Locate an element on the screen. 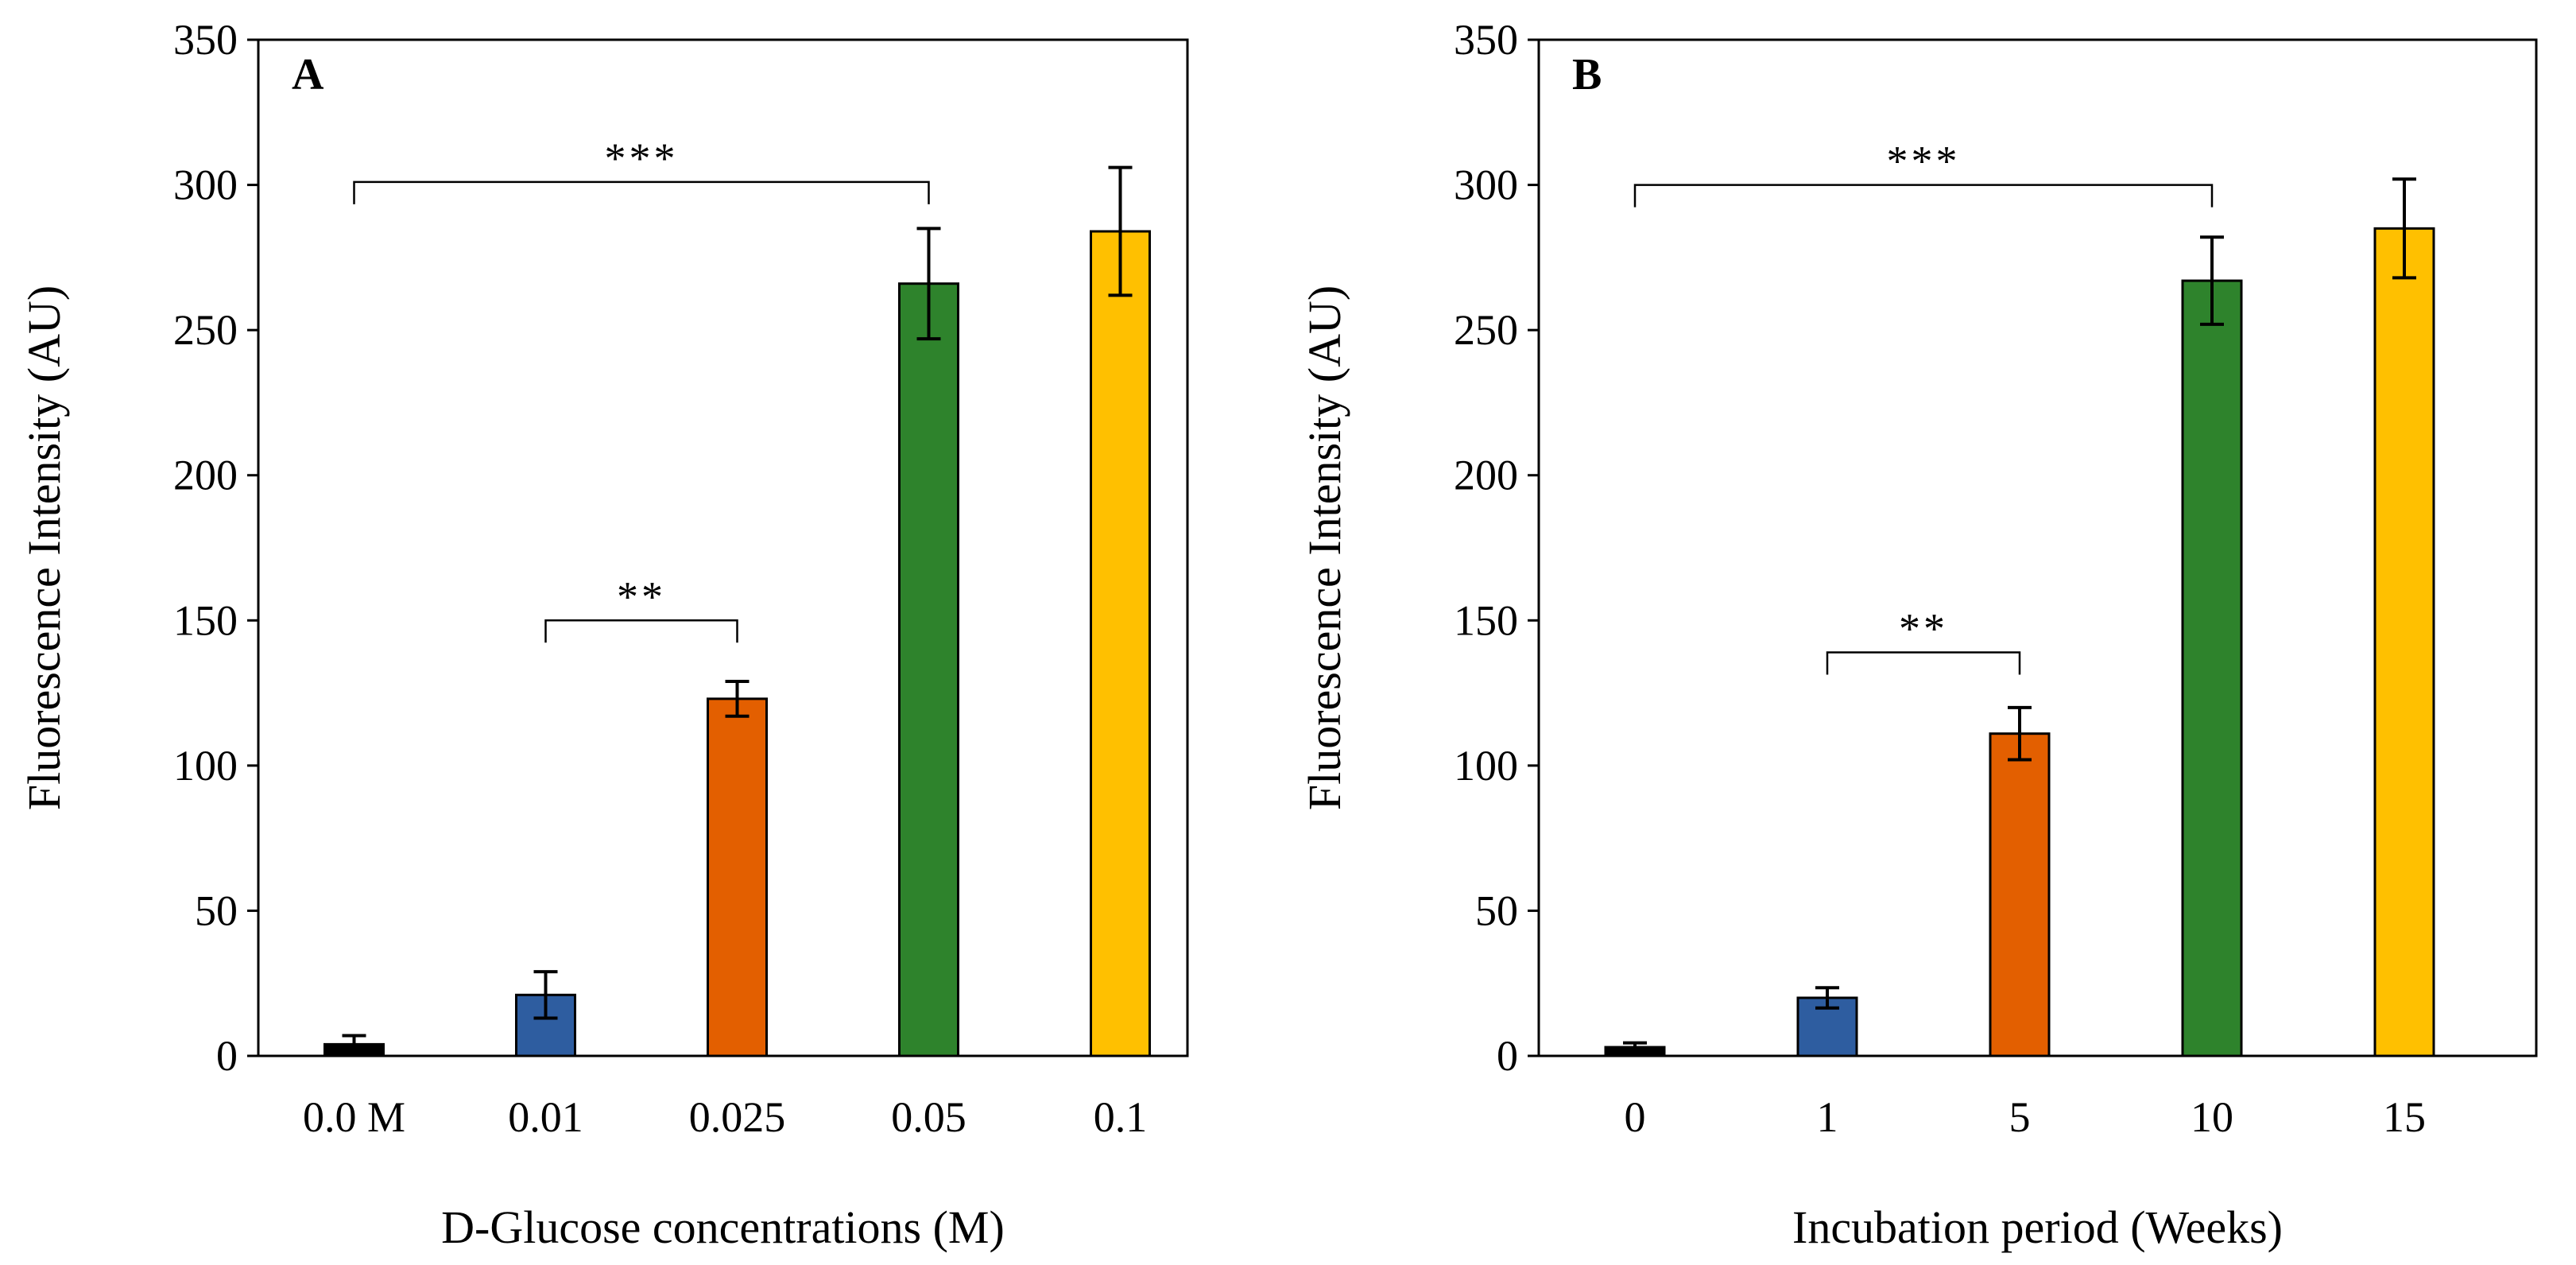 The image size is (2576, 1265). x-tick-label: 10 is located at coordinates (2212, 1117).